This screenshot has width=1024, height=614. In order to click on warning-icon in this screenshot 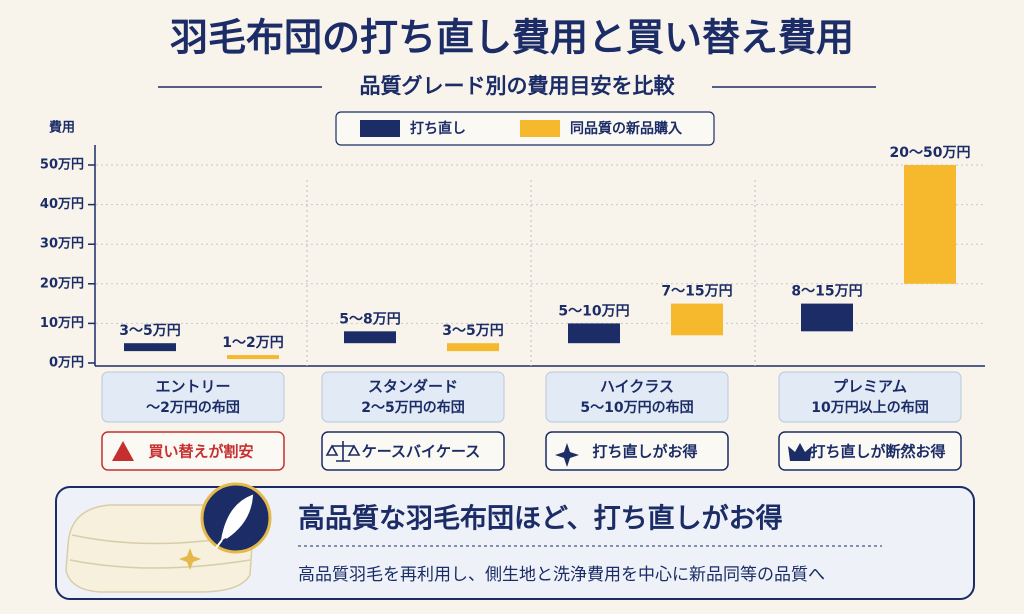, I will do `click(123, 451)`.